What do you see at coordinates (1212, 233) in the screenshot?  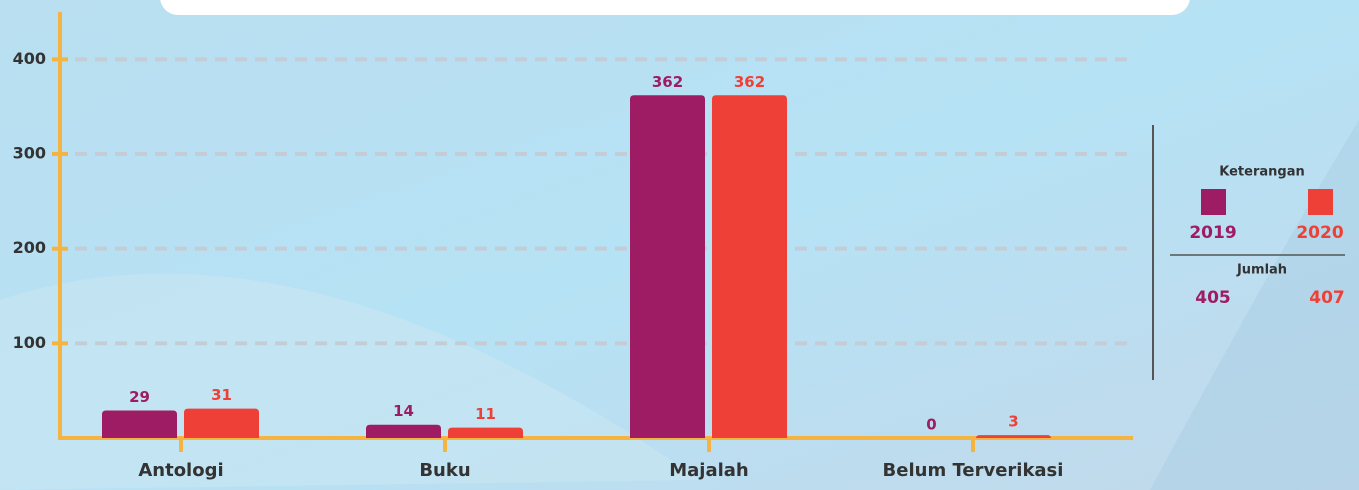 I see `legend-label: 2019` at bounding box center [1212, 233].